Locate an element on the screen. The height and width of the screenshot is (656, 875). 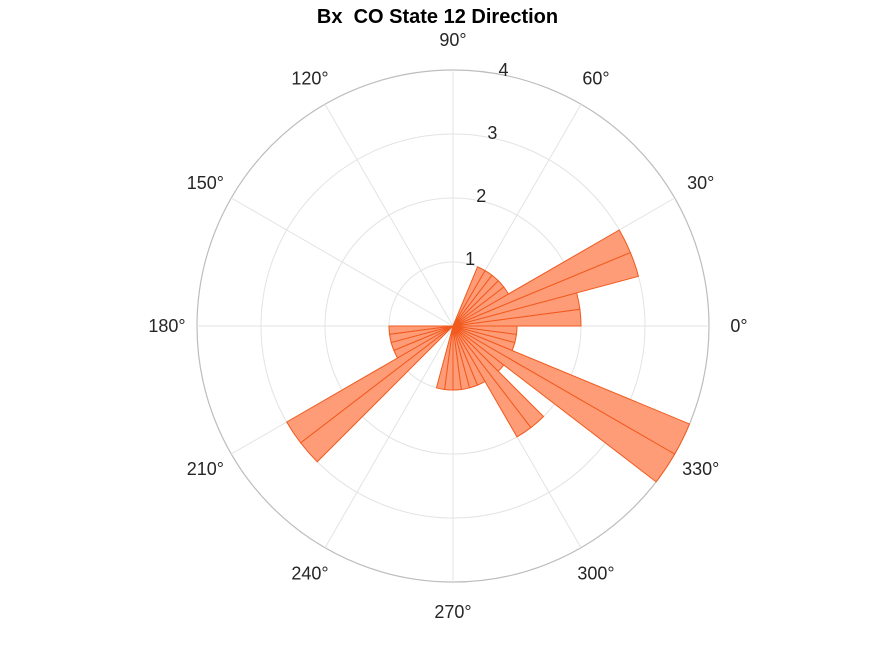
angle-tick-label-330: 330° is located at coordinates (700, 469).